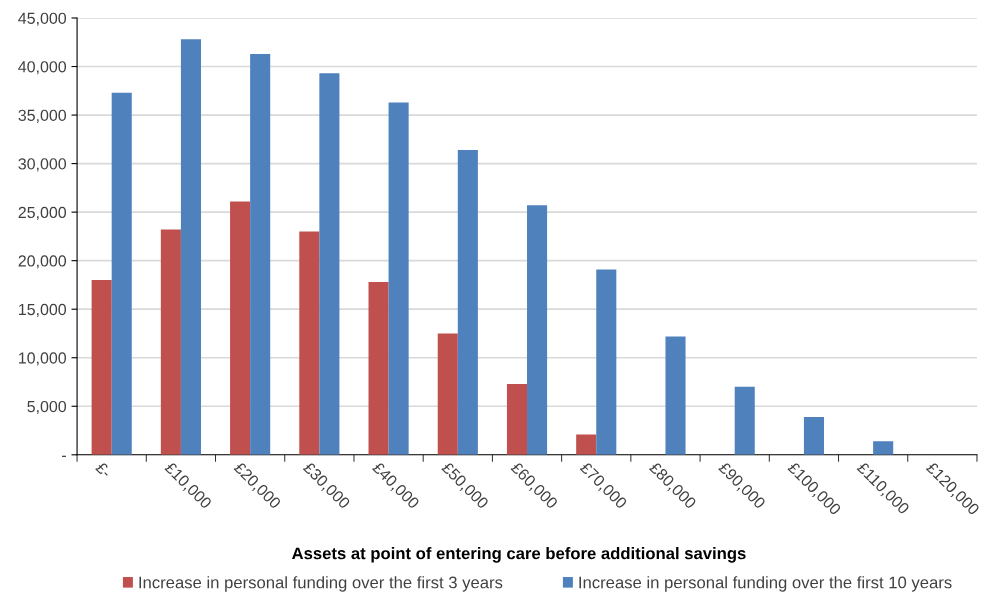  What do you see at coordinates (42, 116) in the screenshot?
I see `y-tick-label: 35,000` at bounding box center [42, 116].